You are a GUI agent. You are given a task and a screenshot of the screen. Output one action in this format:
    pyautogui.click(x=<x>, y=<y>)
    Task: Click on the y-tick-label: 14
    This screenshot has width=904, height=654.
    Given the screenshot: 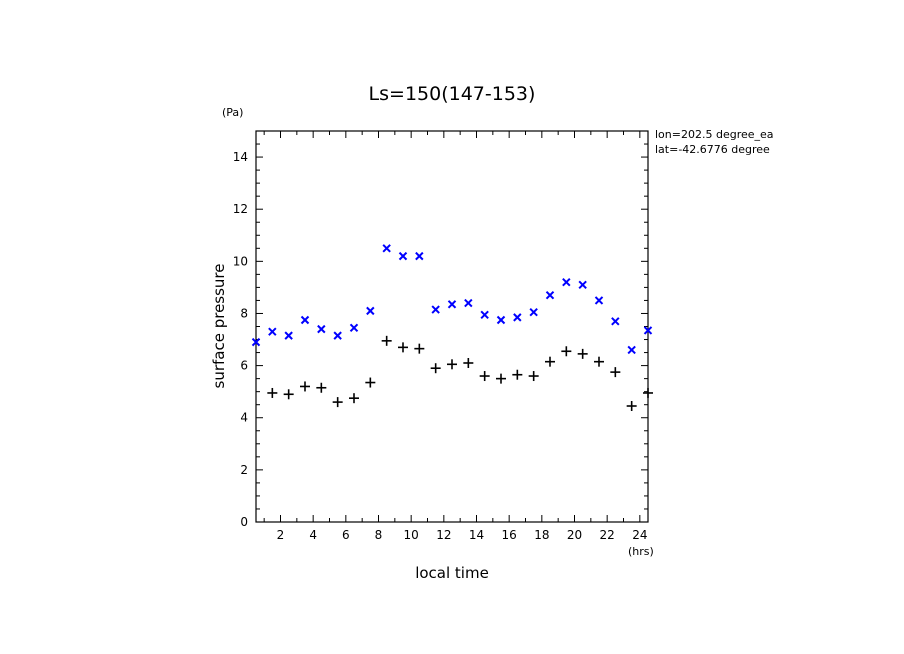 What is the action you would take?
    pyautogui.click(x=240, y=157)
    